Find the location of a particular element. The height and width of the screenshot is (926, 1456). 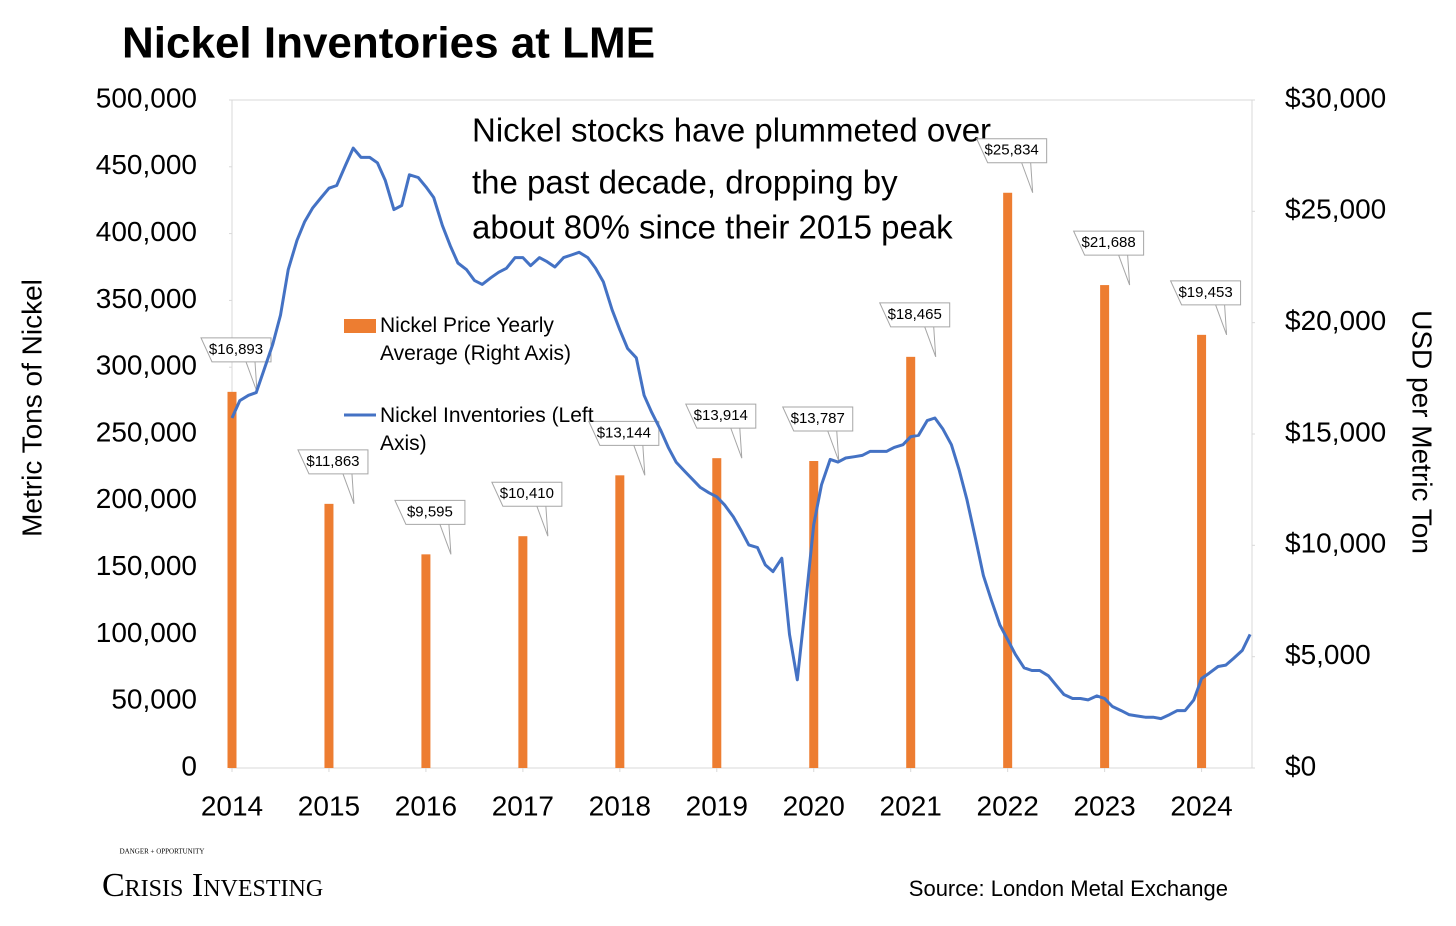

legend-swatch is located at coordinates (360, 326).